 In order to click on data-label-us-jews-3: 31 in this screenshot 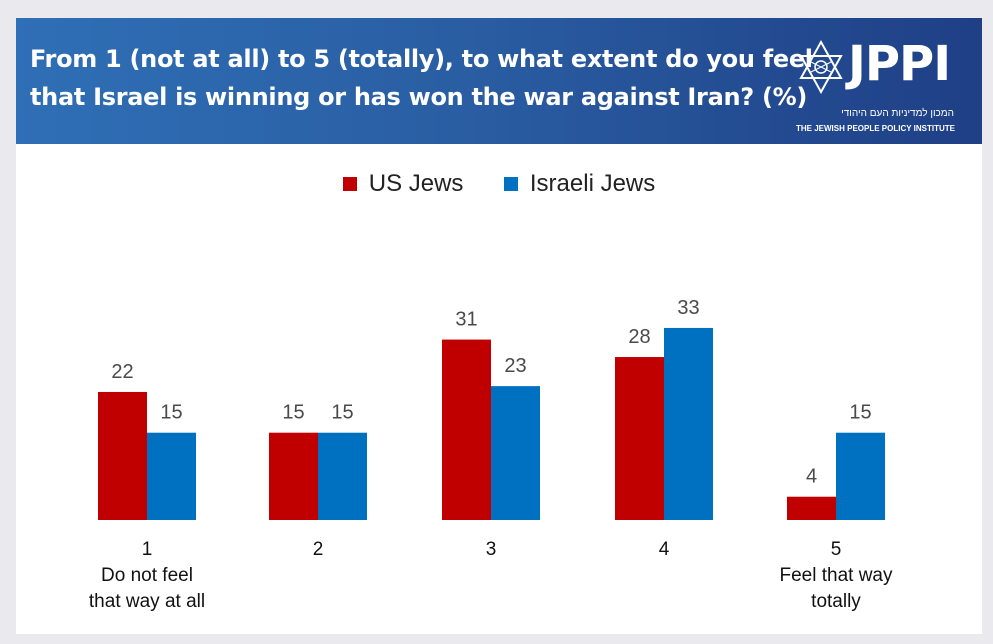, I will do `click(466, 320)`.